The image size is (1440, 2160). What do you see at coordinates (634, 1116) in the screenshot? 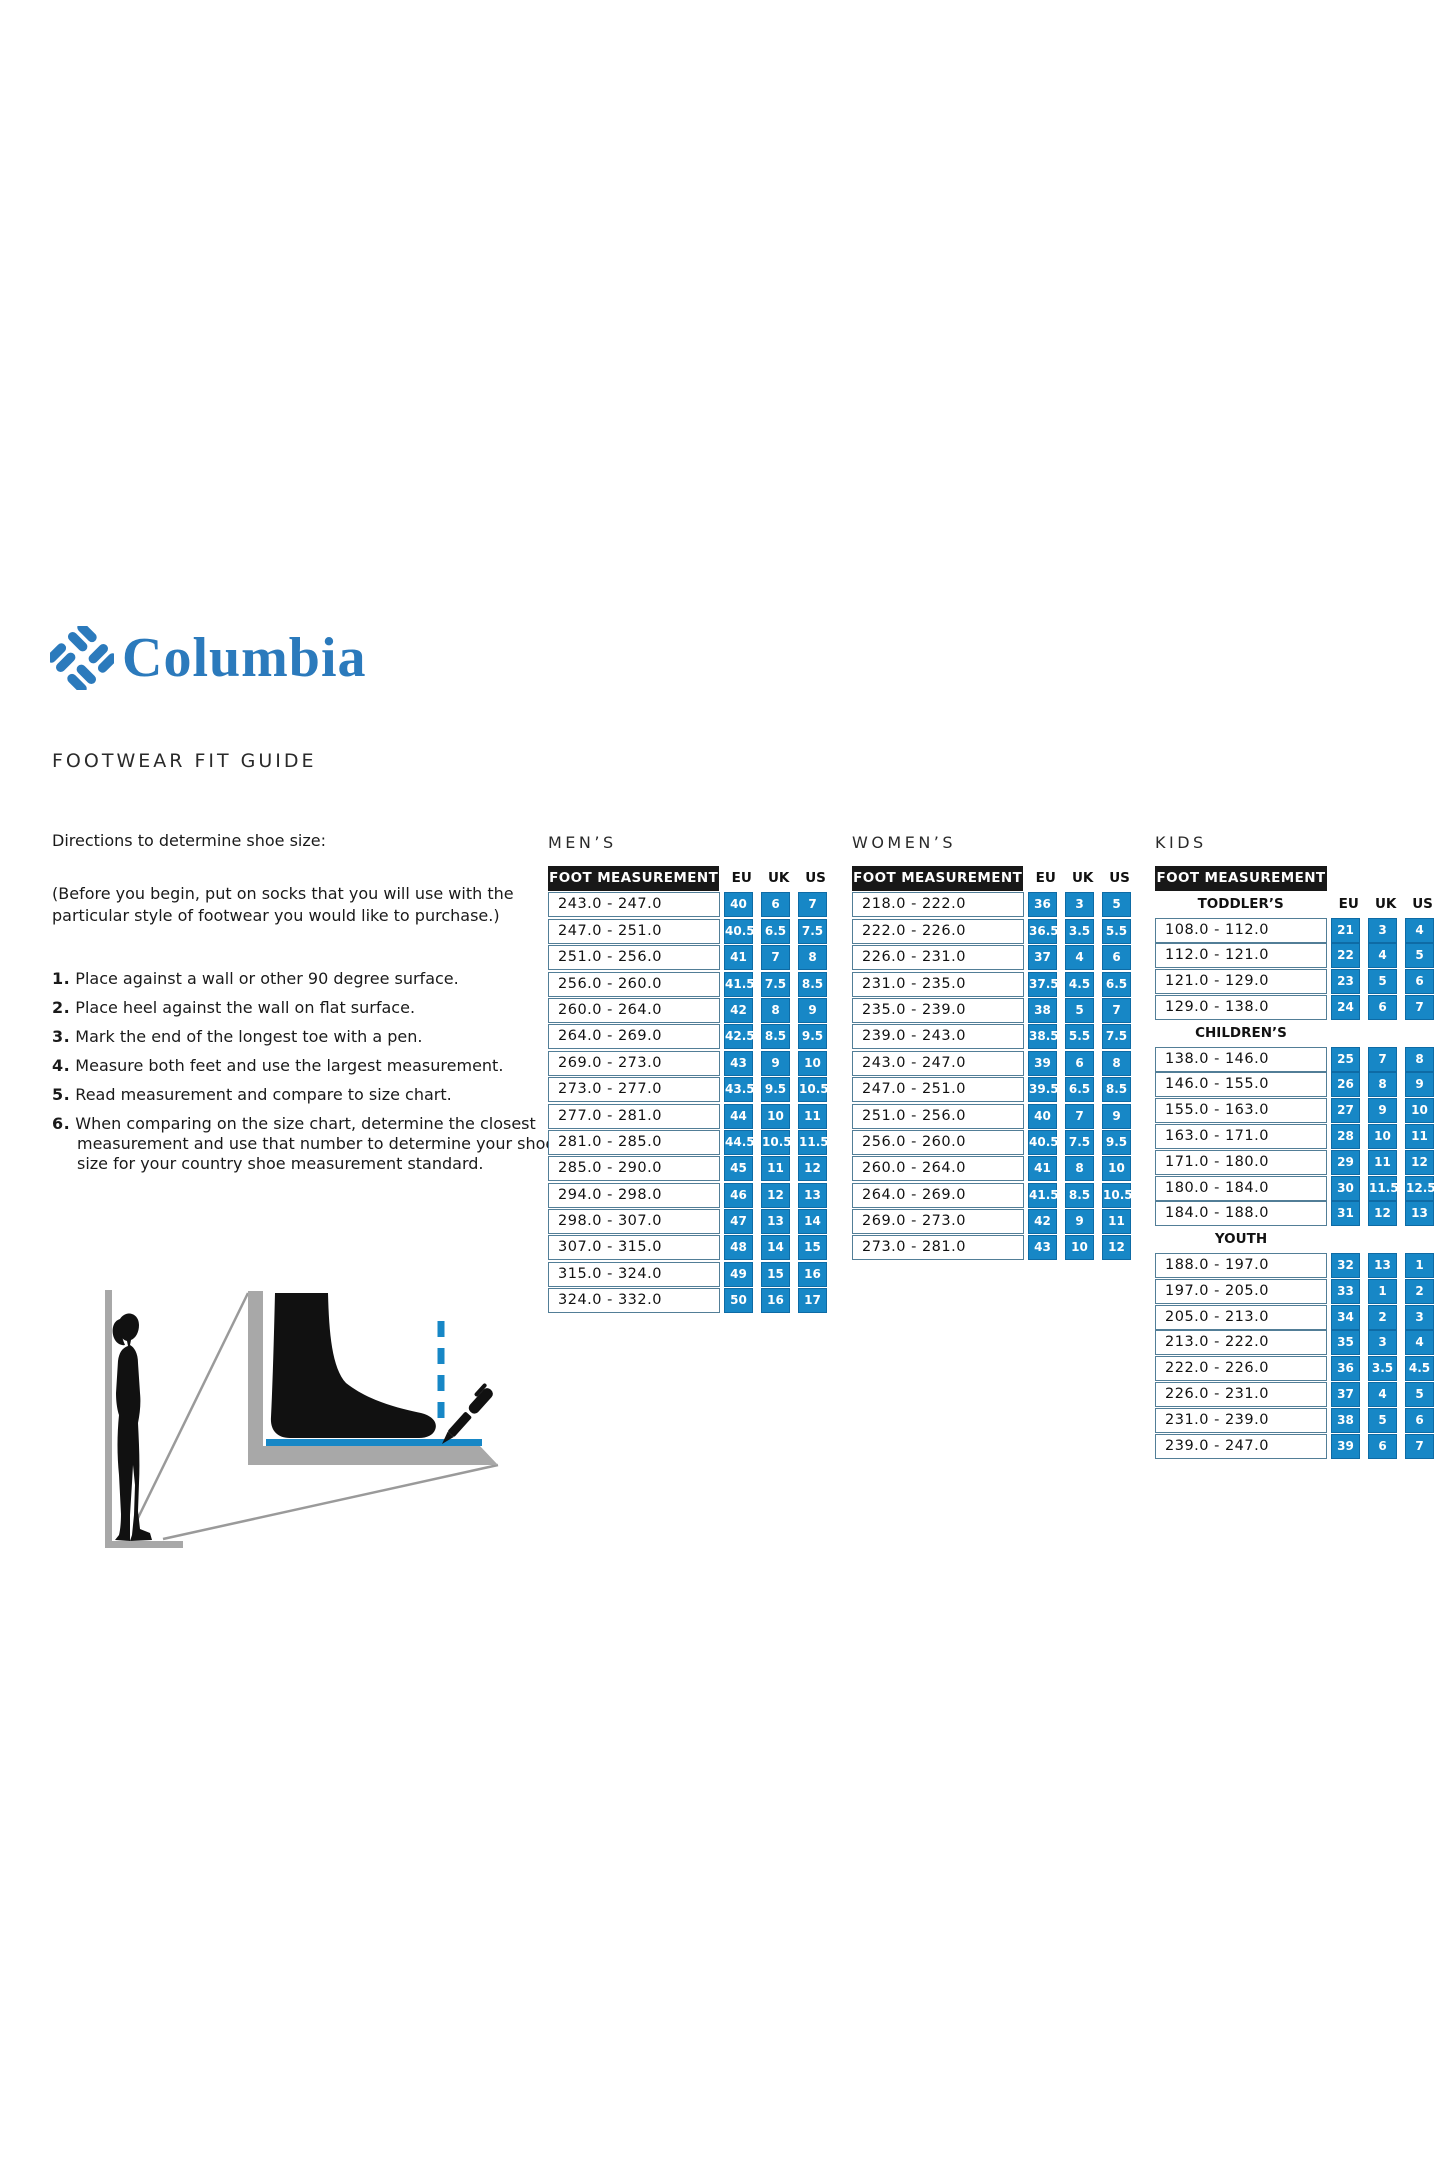
I see `measurement-range-cell: 277.0 - 281.0` at bounding box center [634, 1116].